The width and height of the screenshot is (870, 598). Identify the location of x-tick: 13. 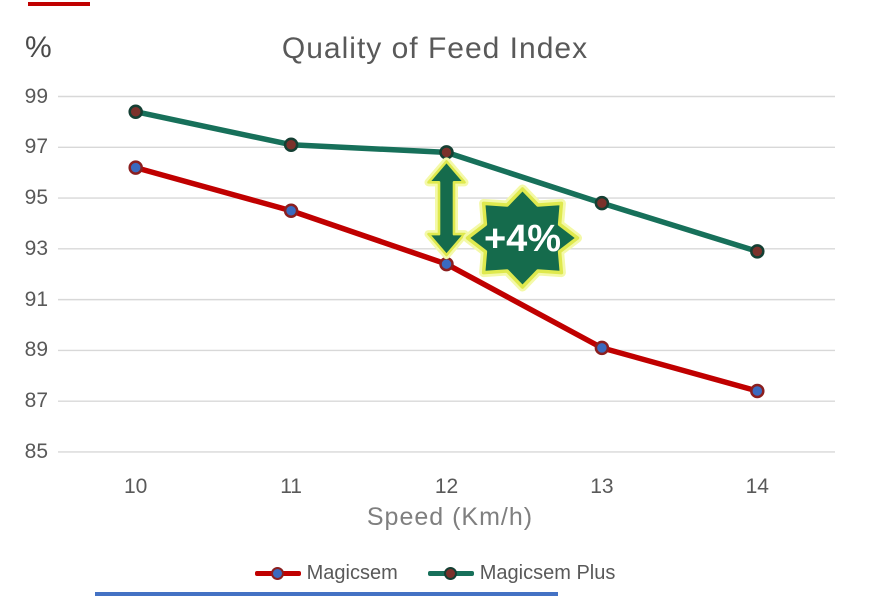
(602, 486).